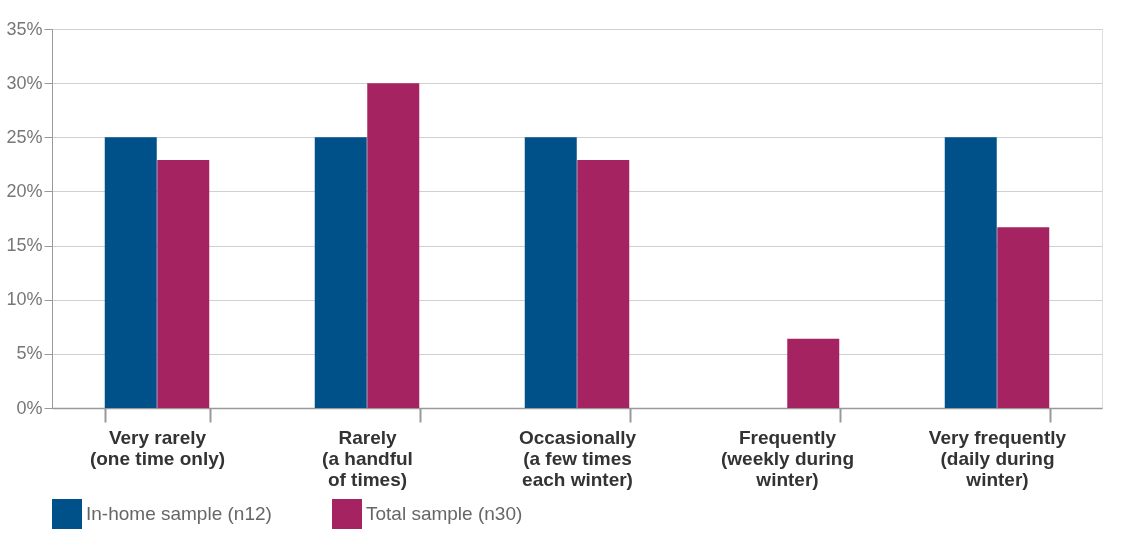 The height and width of the screenshot is (551, 1131). Describe the element at coordinates (787, 458) in the screenshot. I see `x-tick-label: Frequently (weekly during winter)` at that location.